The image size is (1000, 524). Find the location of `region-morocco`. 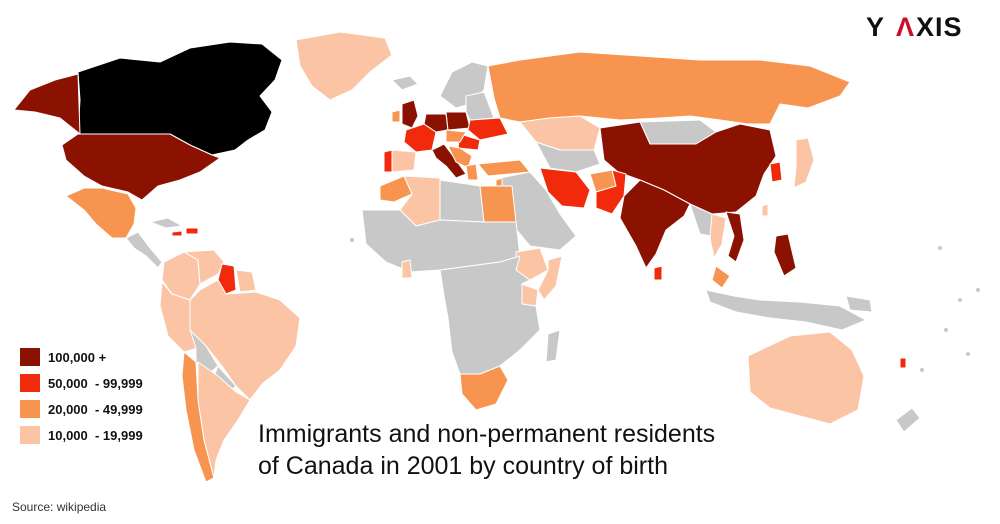

region-morocco is located at coordinates (396, 189).